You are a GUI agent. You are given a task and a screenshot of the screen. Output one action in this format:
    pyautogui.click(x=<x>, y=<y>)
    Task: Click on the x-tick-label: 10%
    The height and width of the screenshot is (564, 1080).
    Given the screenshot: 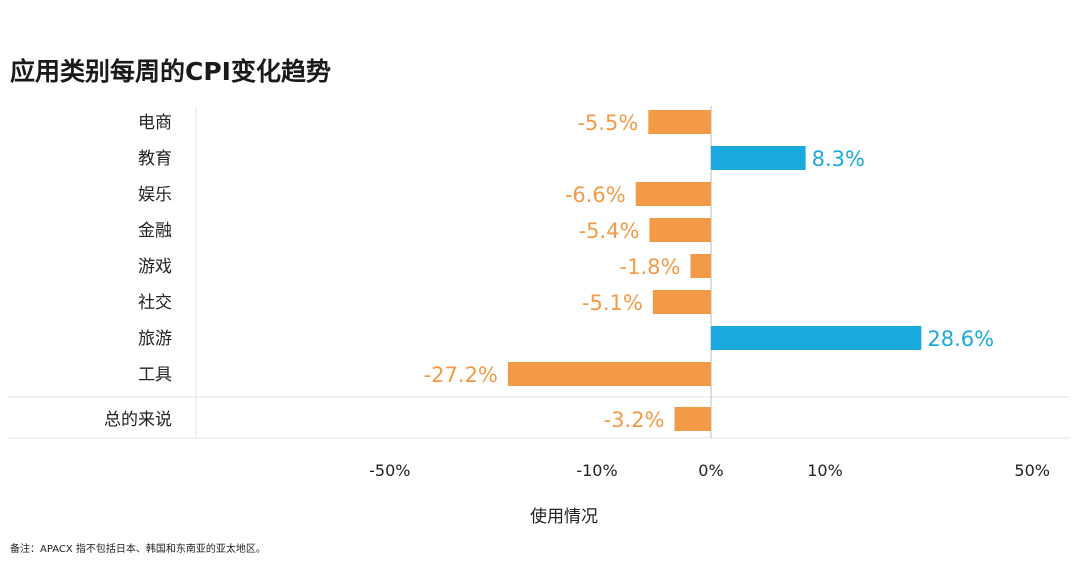 What is the action you would take?
    pyautogui.click(x=825, y=470)
    